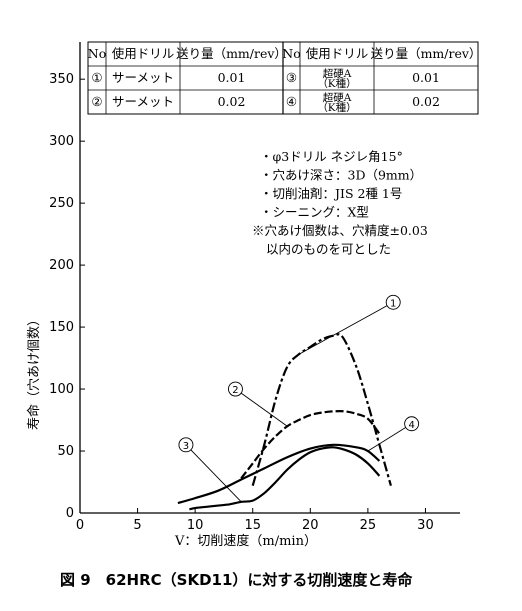 This screenshot has height=611, width=522. I want to click on series-marker-label-2: 2, so click(235, 390).